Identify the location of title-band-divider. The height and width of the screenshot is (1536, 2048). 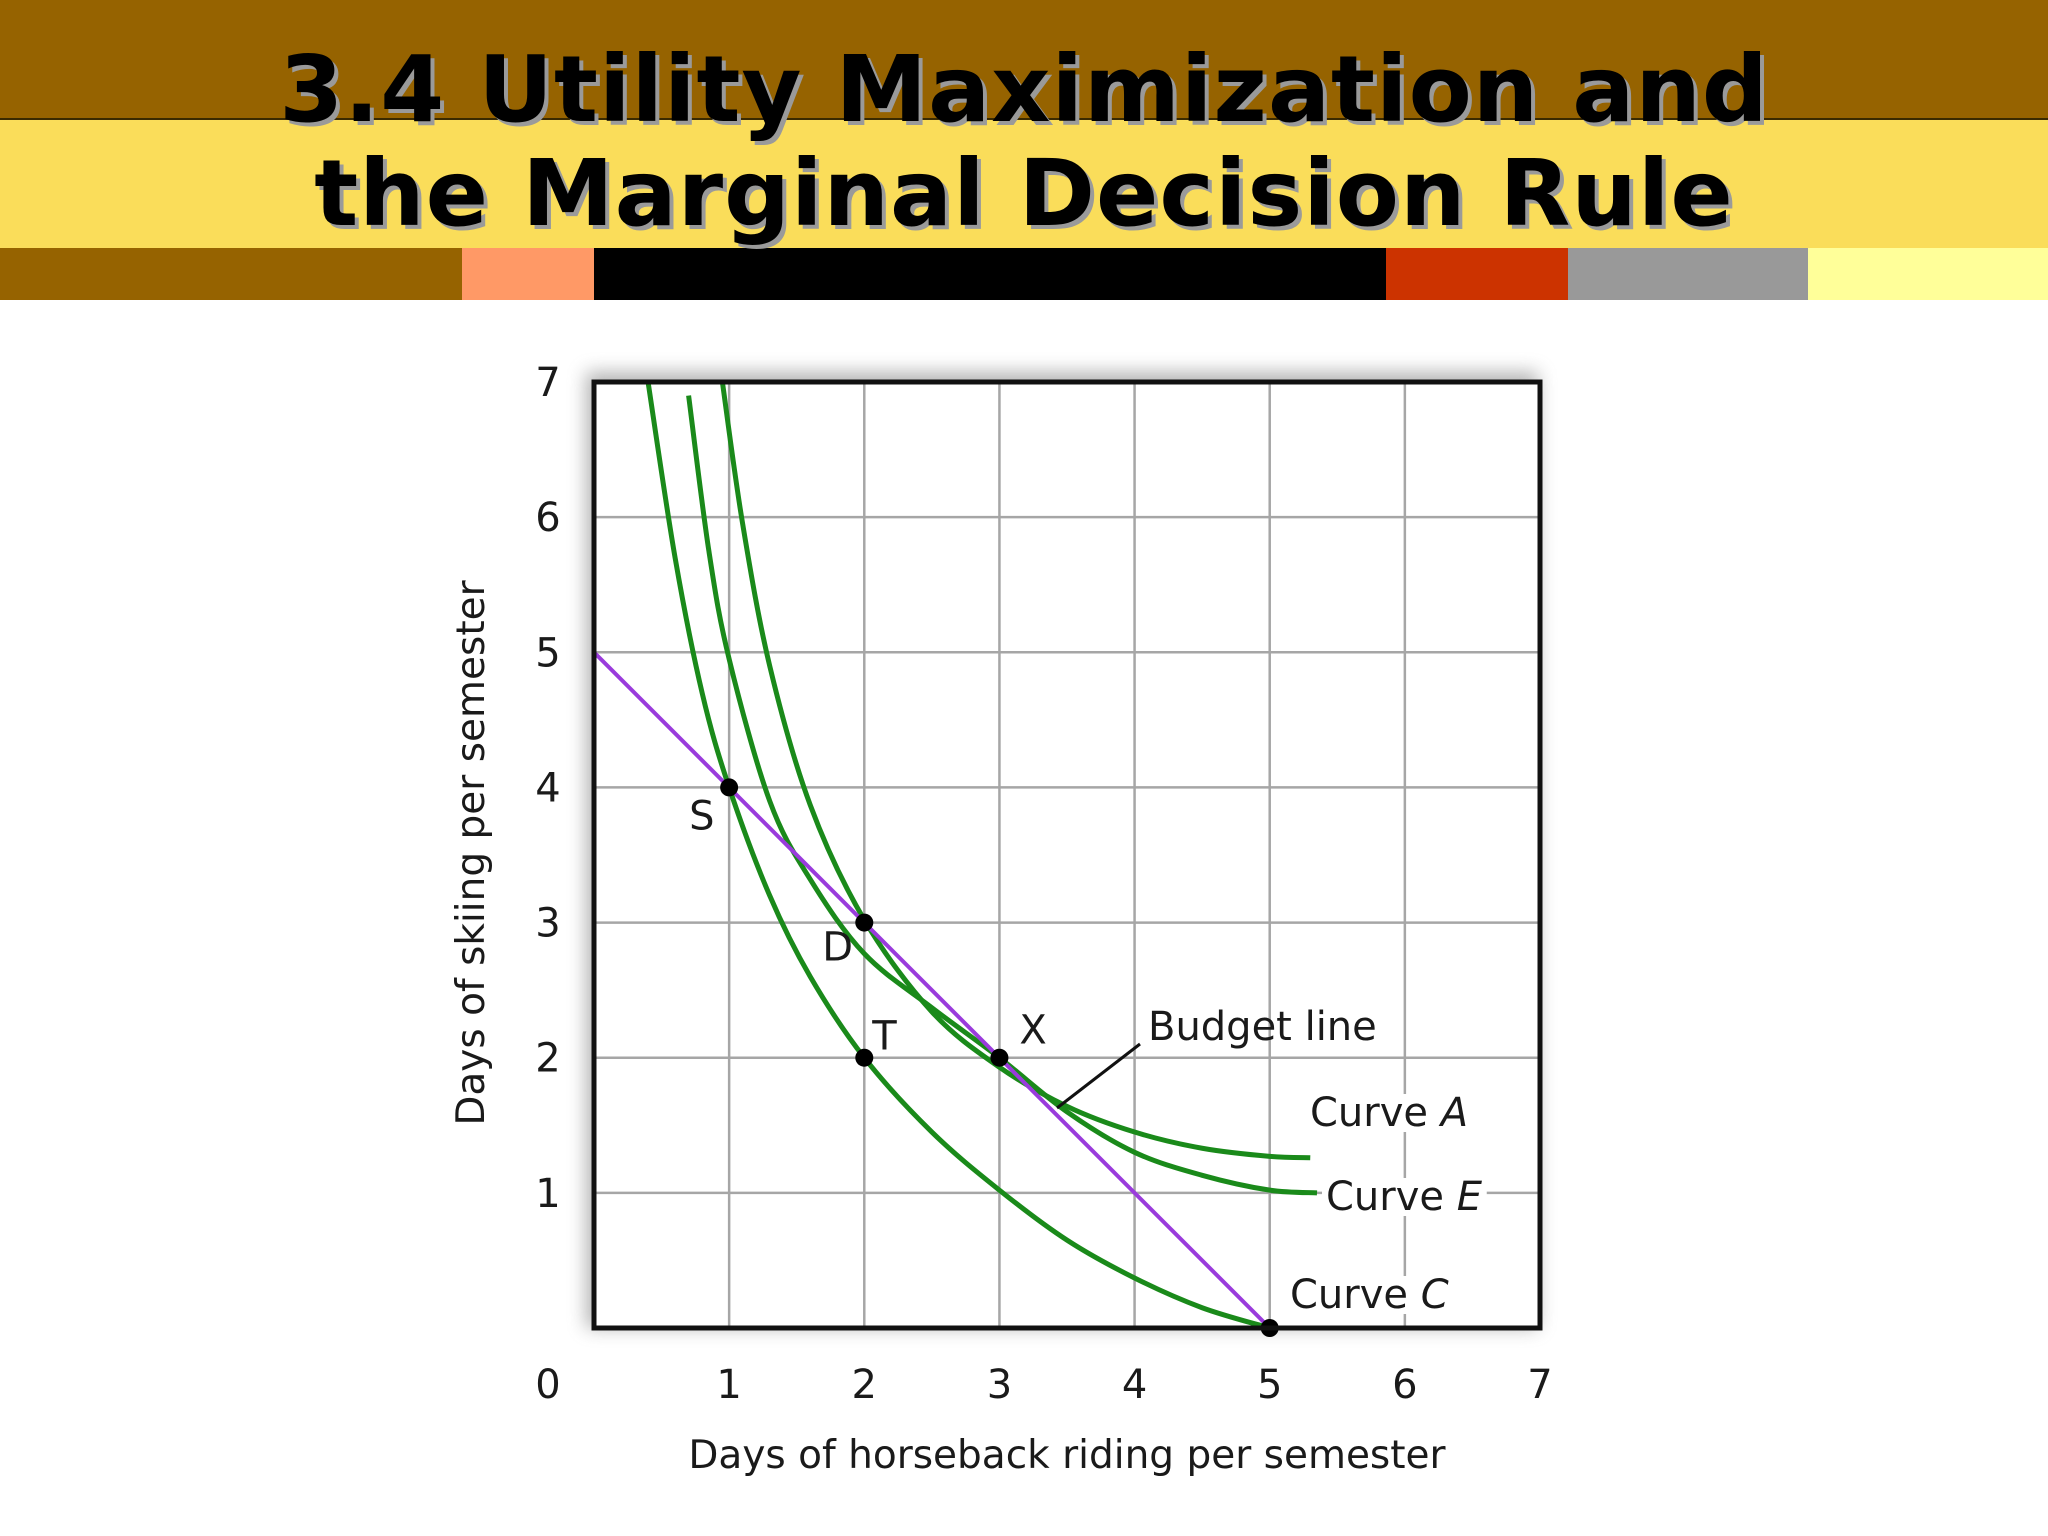
(1024, 119).